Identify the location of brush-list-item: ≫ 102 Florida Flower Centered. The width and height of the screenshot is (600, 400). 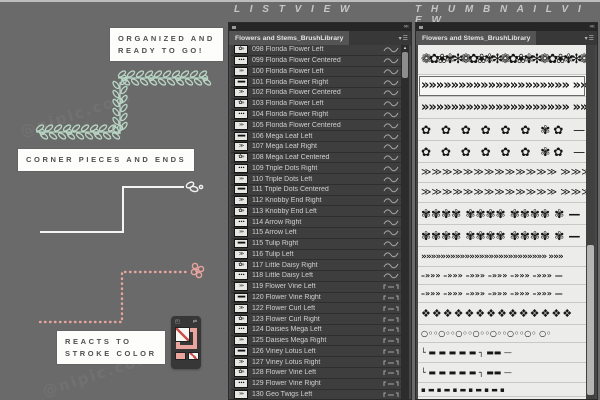
(316, 93).